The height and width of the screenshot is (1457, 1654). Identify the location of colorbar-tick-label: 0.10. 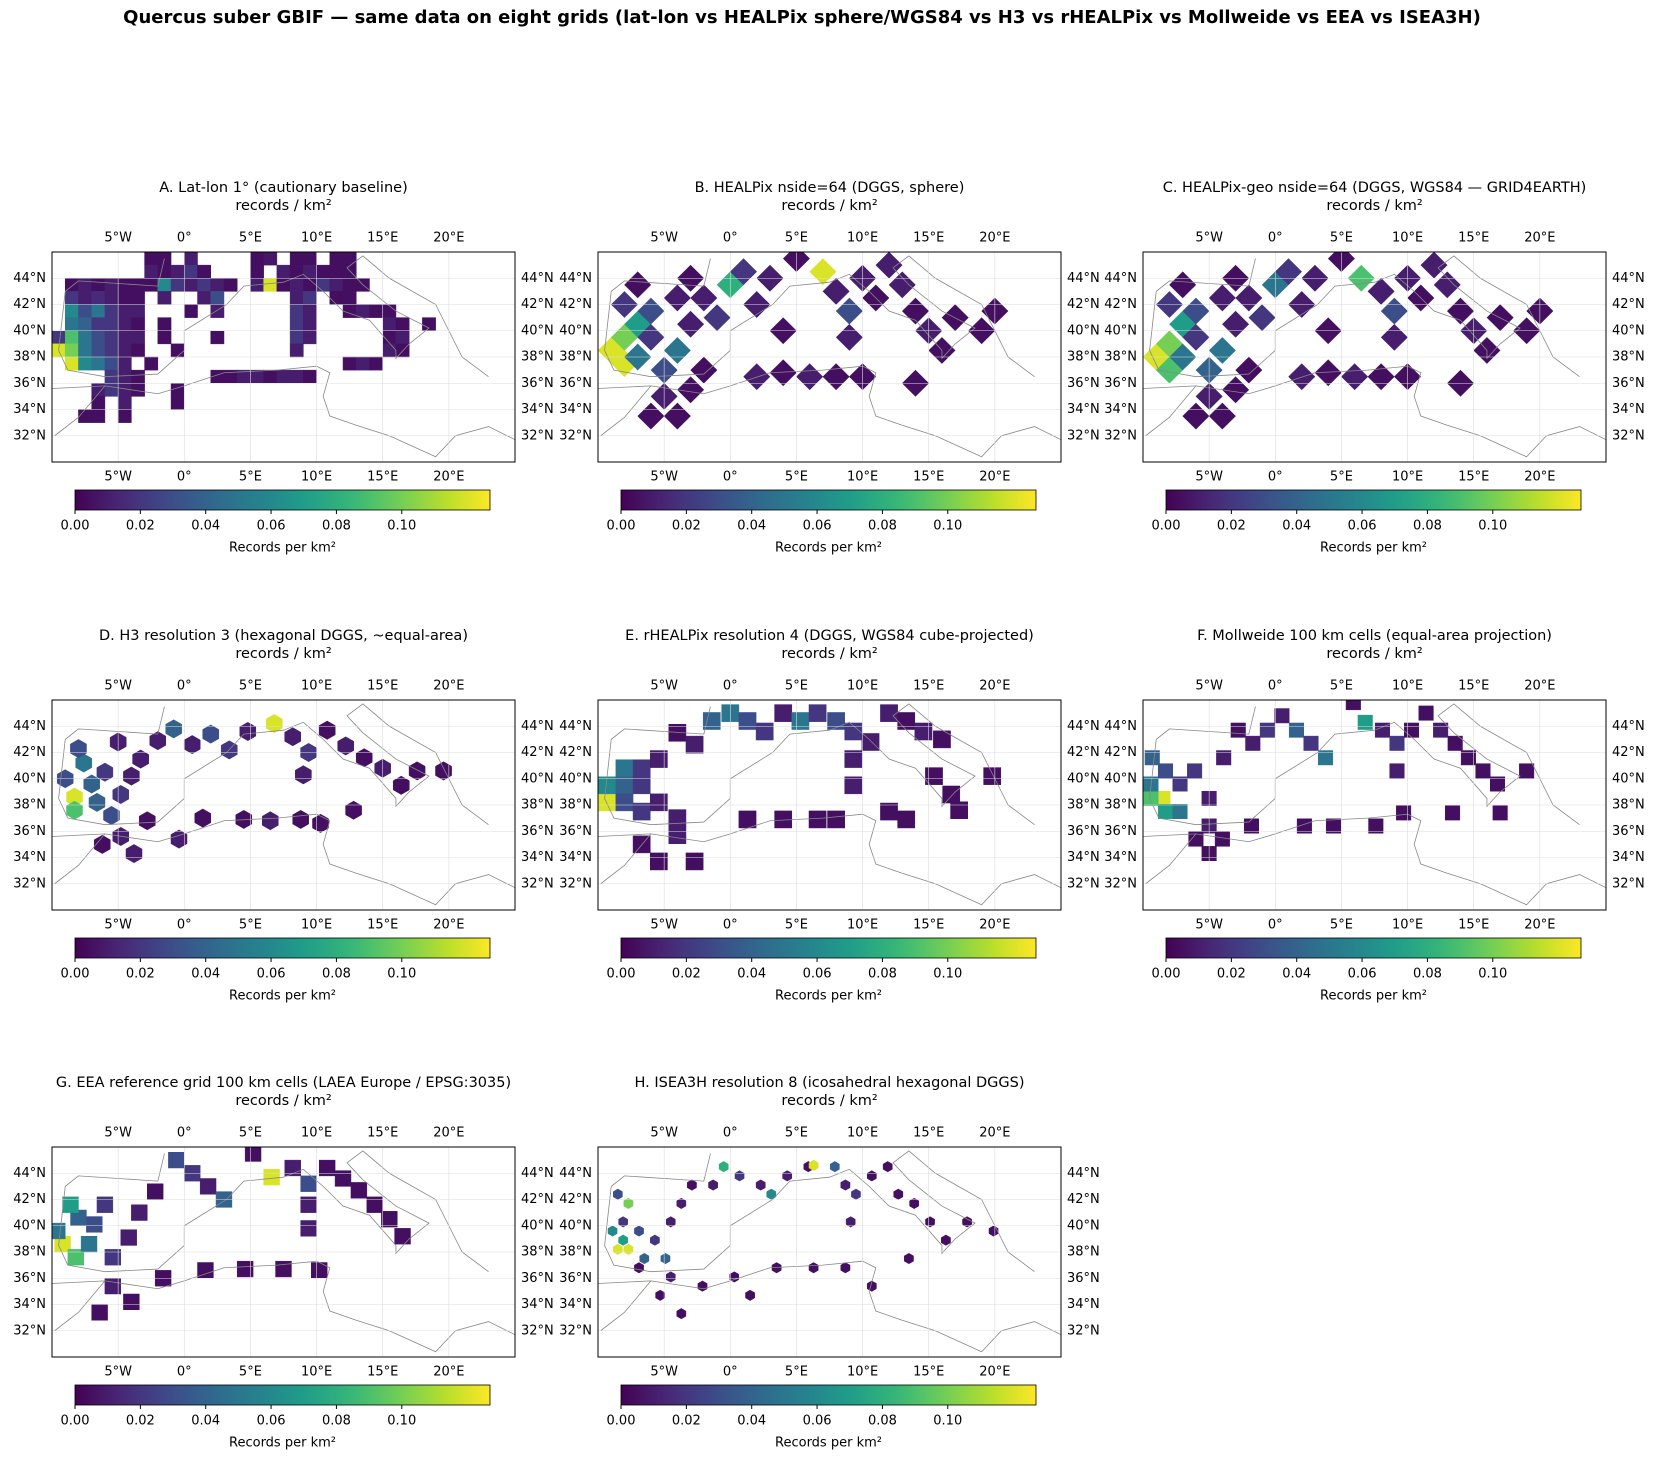
(401, 526).